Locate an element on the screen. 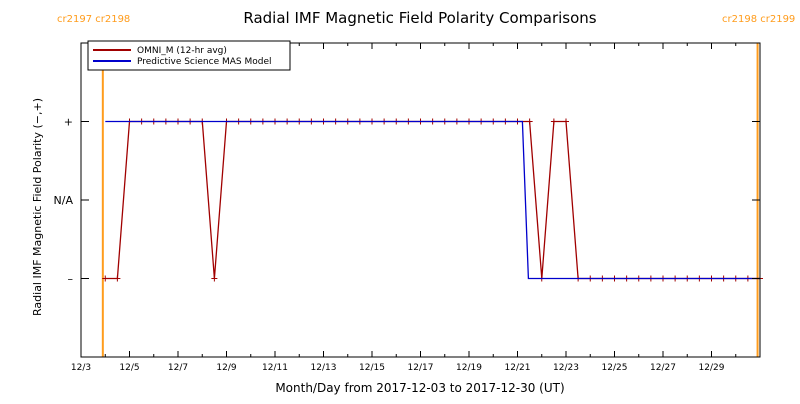  x-tick-label: 12/29 is located at coordinates (712, 368).